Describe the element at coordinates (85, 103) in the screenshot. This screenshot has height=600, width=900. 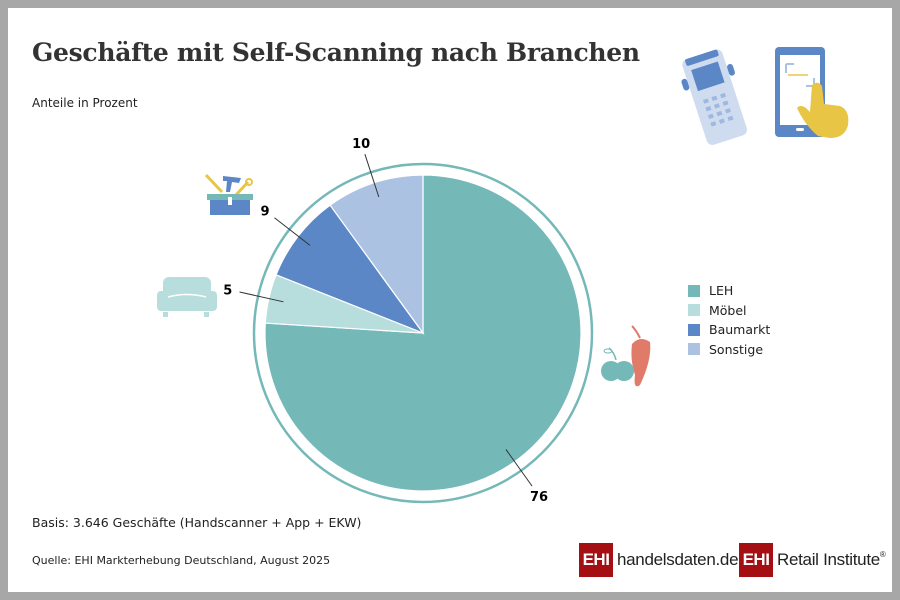
I see `chart-subtitle: Anteile in Prozent` at that location.